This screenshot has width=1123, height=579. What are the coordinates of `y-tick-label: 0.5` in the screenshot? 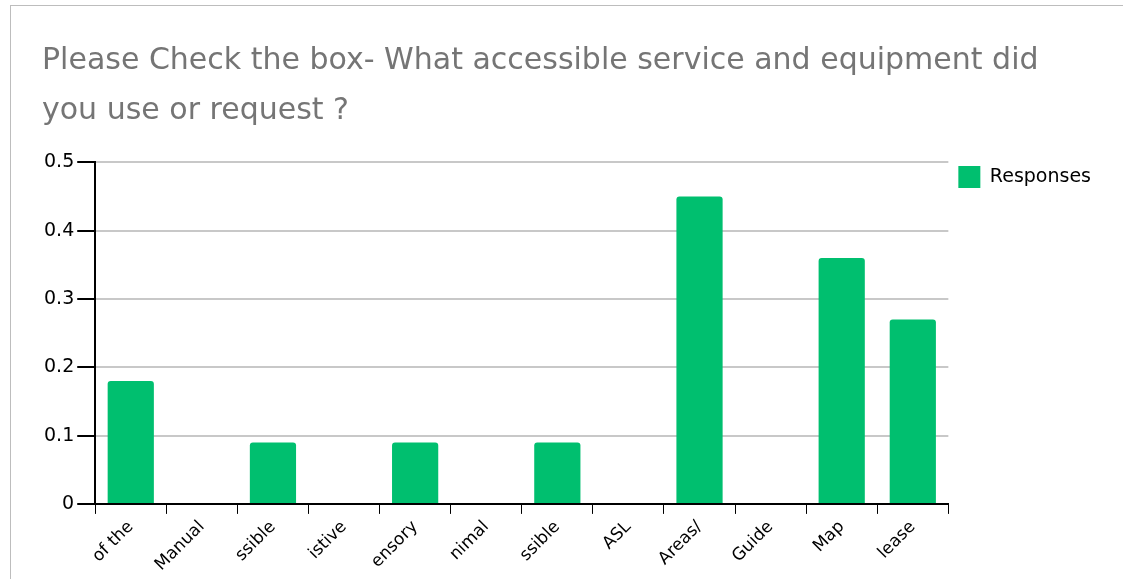 It's located at (59, 160).